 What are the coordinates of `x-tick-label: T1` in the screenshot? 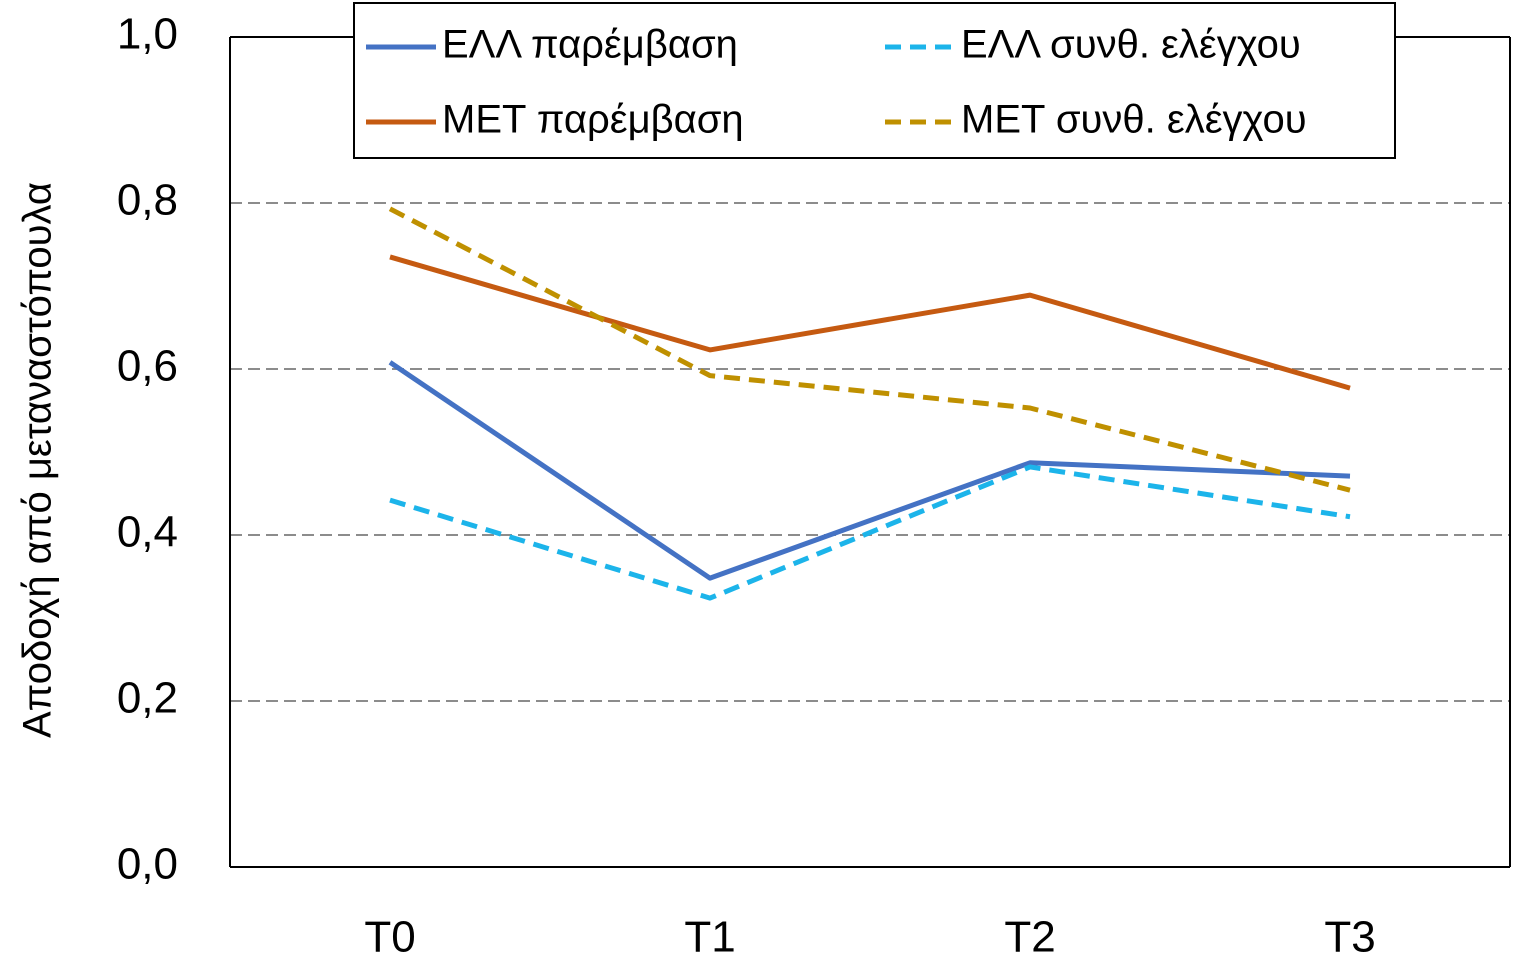 It's located at (709, 937).